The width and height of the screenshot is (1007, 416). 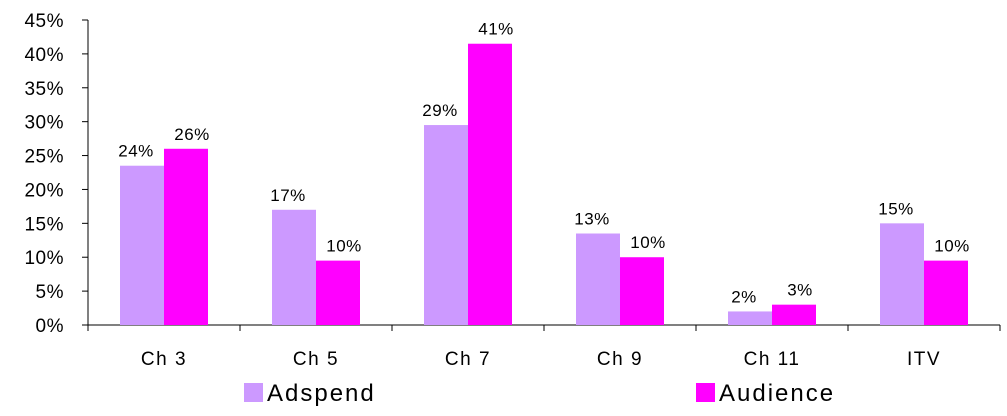 What do you see at coordinates (50, 326) in the screenshot?
I see `y-tick-label: 0%` at bounding box center [50, 326].